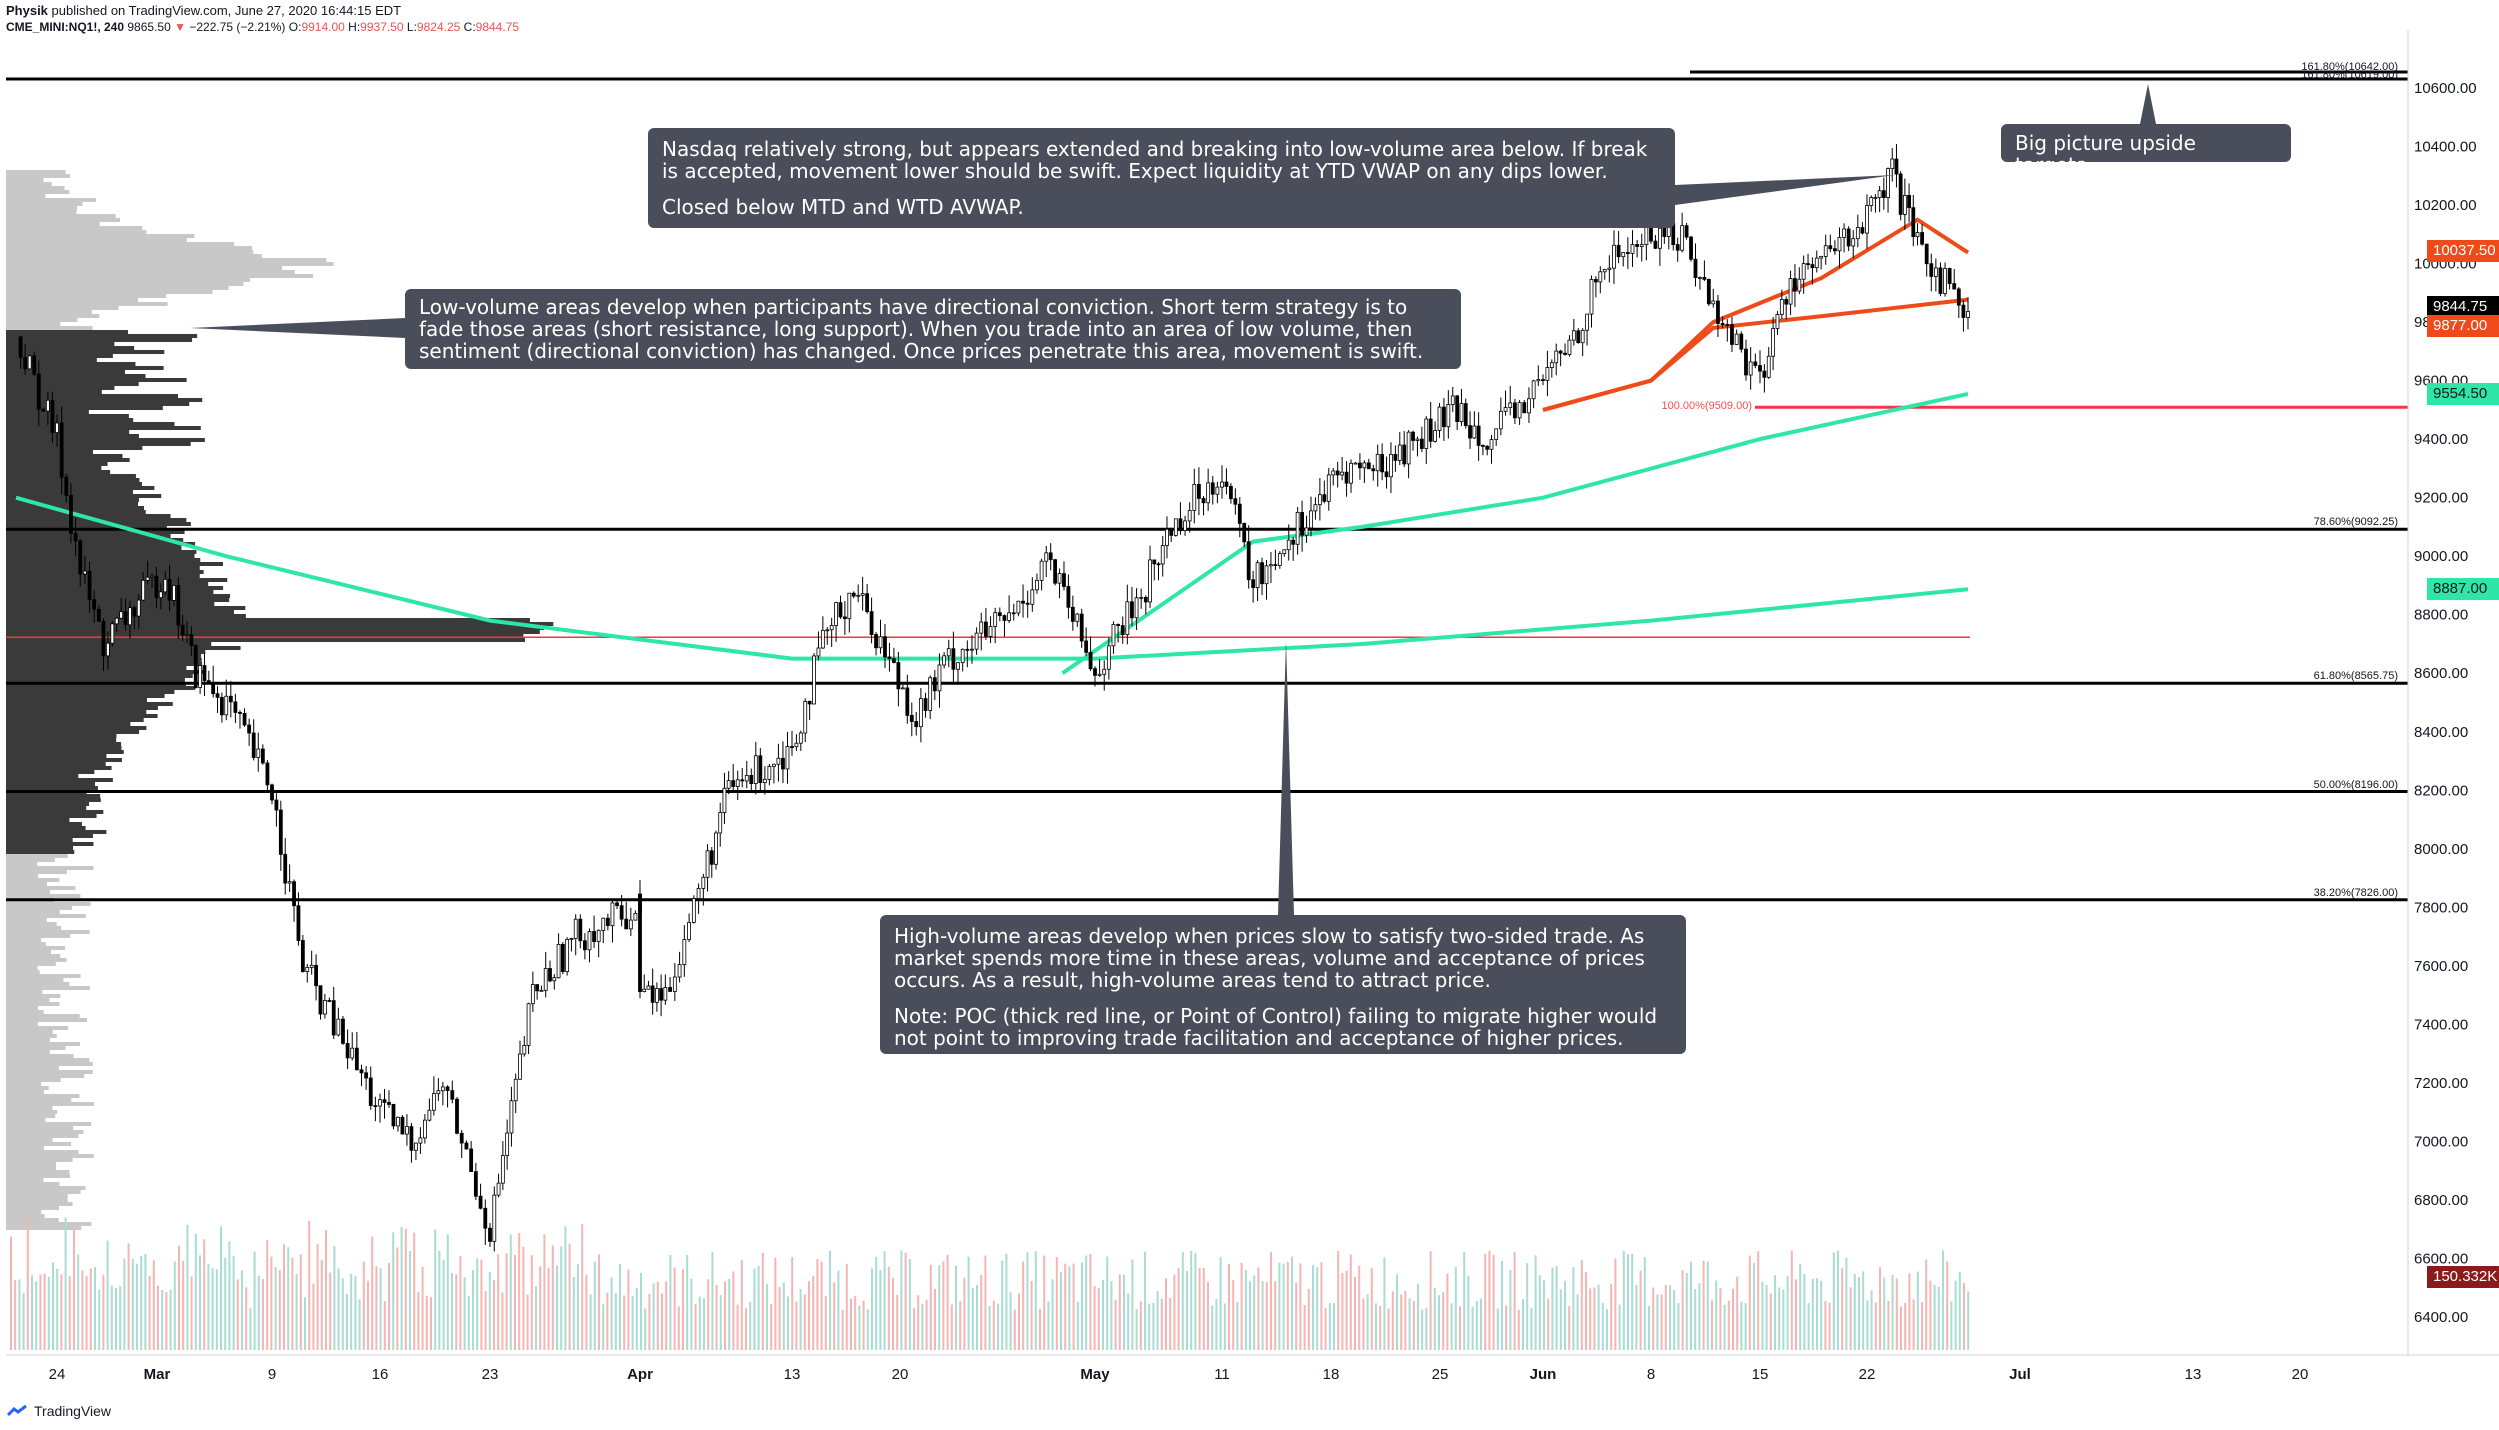 Image resolution: width=2499 pixels, height=1430 pixels. What do you see at coordinates (1543, 1374) in the screenshot?
I see `time-tick-label: Jun` at bounding box center [1543, 1374].